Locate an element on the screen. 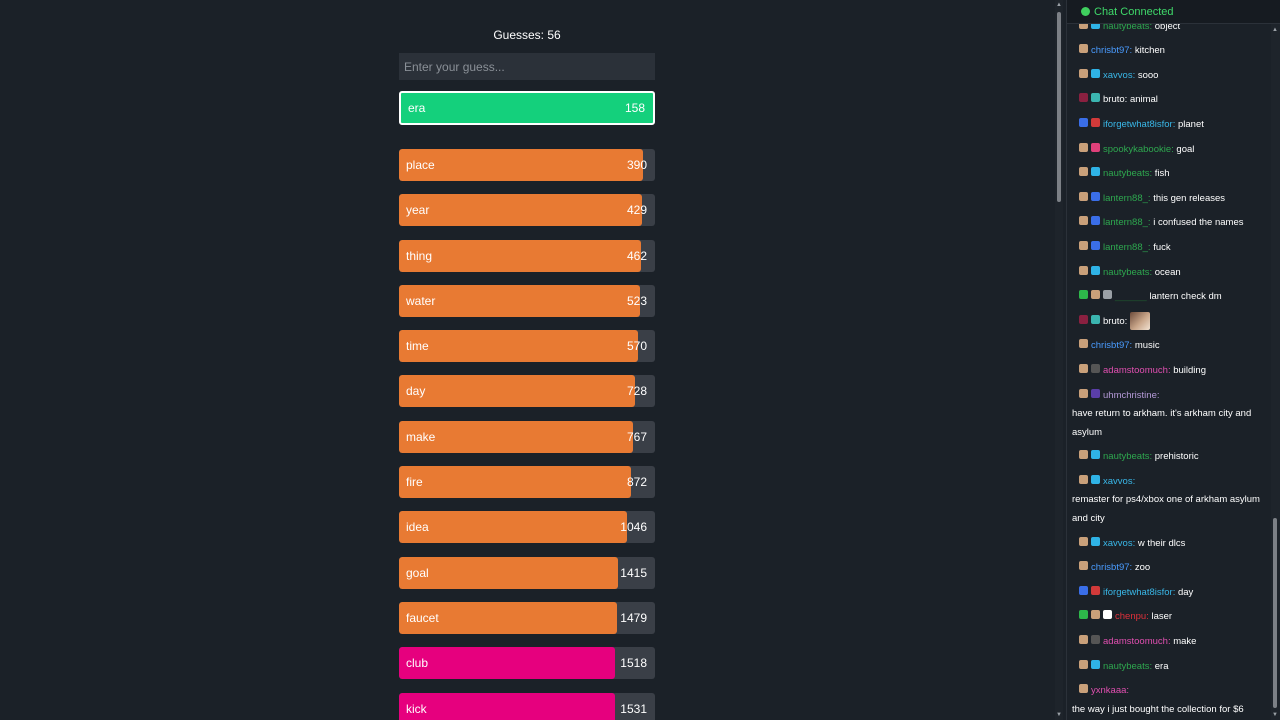  chat-scrollbar: ▲ ▼ is located at coordinates (1275, 360).